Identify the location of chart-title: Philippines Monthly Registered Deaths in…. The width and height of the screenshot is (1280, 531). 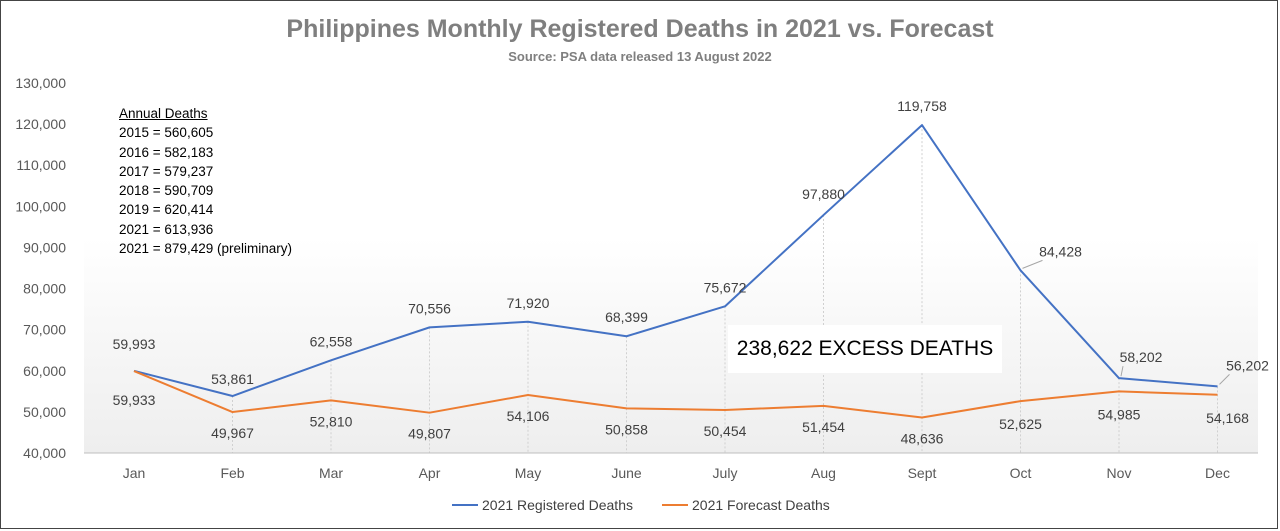
(640, 29).